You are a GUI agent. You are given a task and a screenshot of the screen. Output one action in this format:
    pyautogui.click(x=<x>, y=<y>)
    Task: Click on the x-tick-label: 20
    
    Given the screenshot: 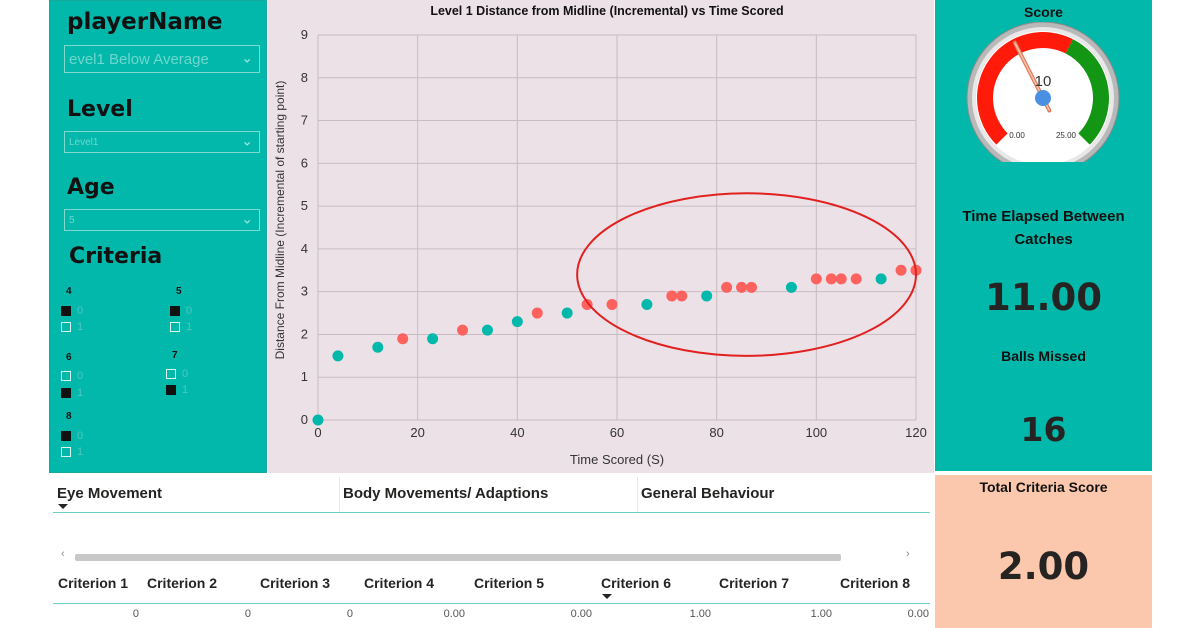 What is the action you would take?
    pyautogui.click(x=417, y=432)
    